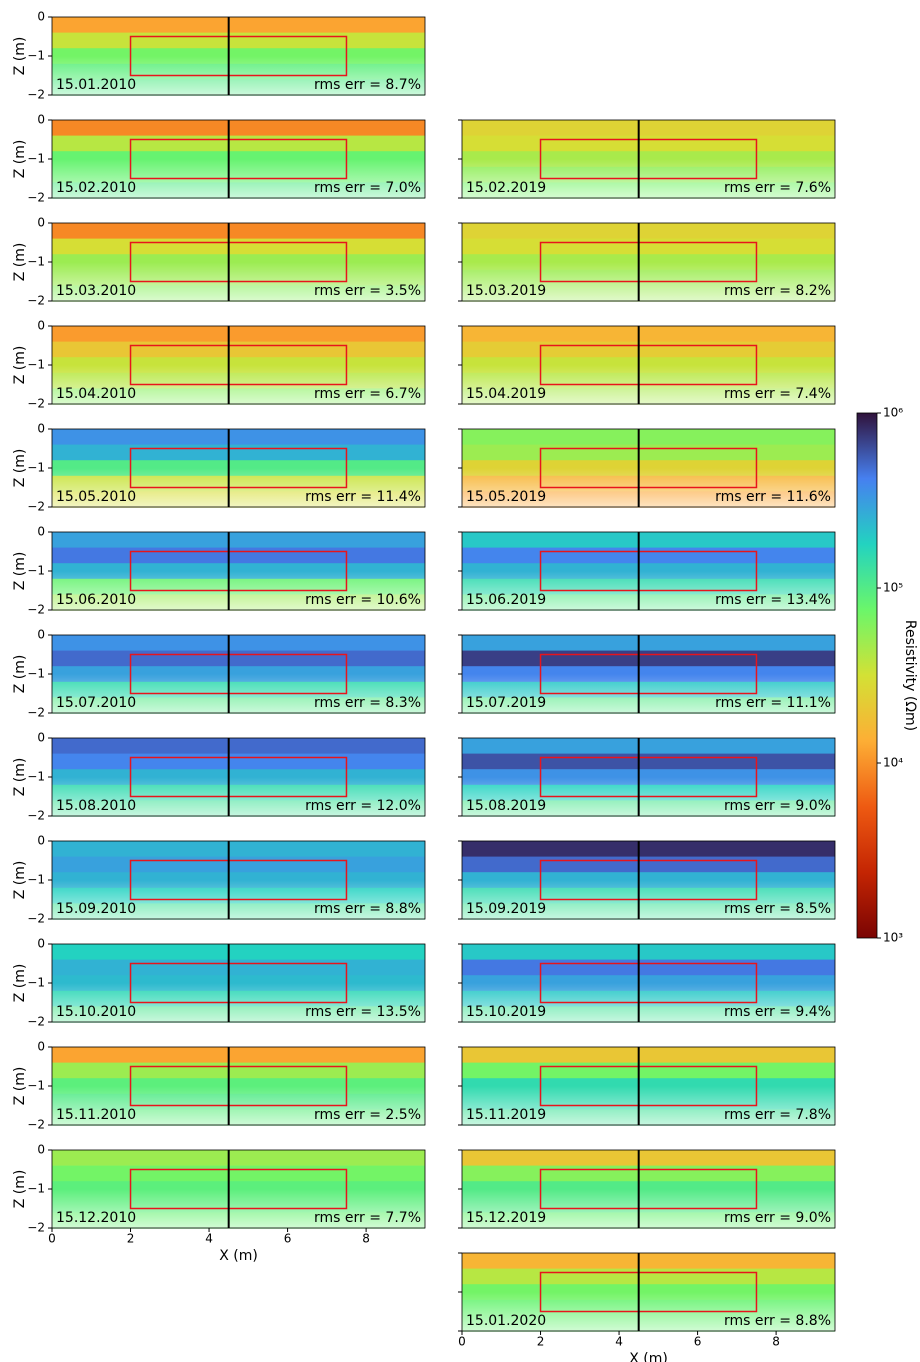  I want to click on date-label: 15.05.2019, so click(506, 497).